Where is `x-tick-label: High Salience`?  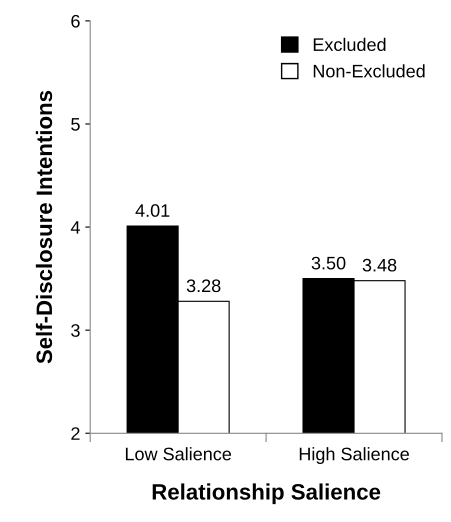
x-tick-label: High Salience is located at coordinates (354, 455).